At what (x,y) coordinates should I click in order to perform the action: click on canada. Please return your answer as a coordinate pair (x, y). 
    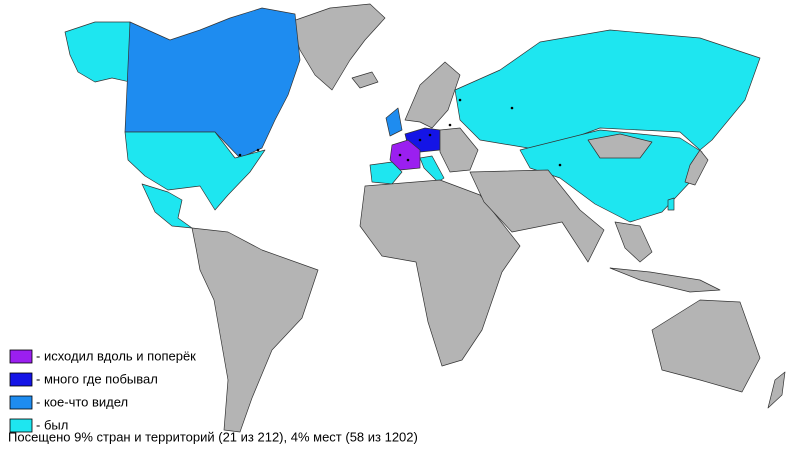
    Looking at the image, I should click on (212, 83).